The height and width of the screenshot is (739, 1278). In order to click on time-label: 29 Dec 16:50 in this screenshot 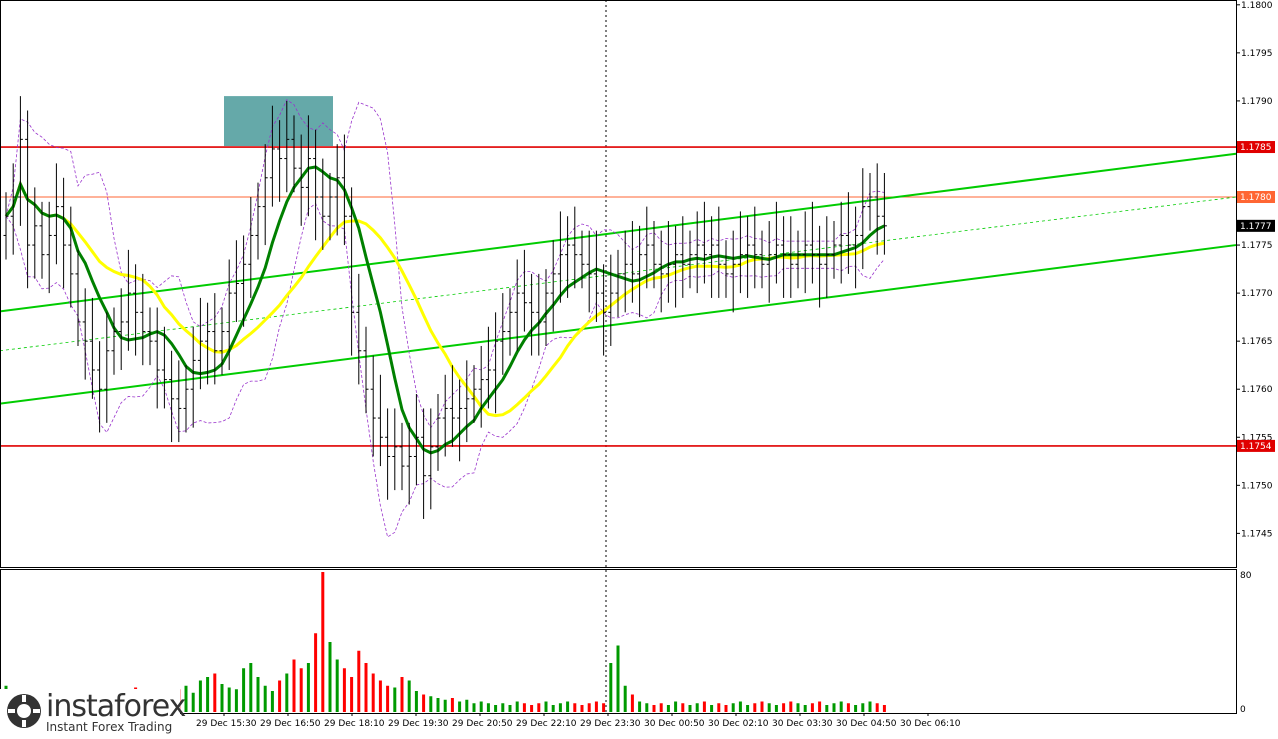, I will do `click(290, 724)`.